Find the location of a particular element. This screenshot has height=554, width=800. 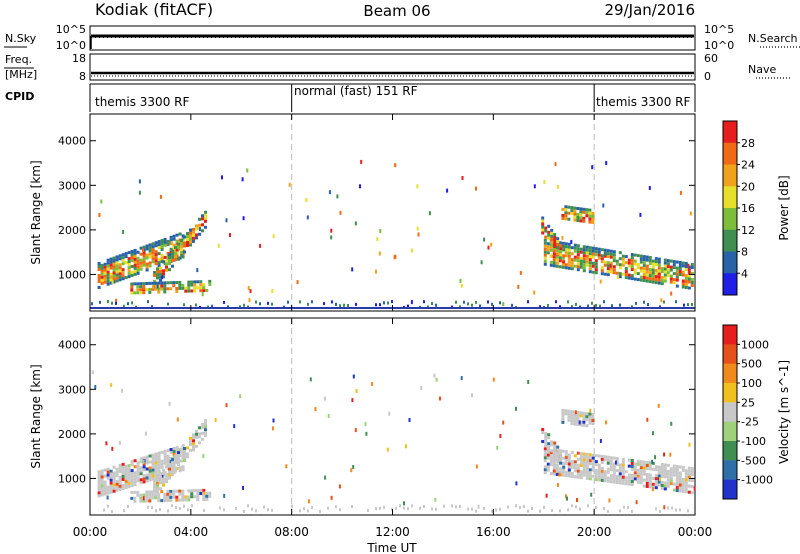

velocity-colorbar-segment is located at coordinates (730, 431).